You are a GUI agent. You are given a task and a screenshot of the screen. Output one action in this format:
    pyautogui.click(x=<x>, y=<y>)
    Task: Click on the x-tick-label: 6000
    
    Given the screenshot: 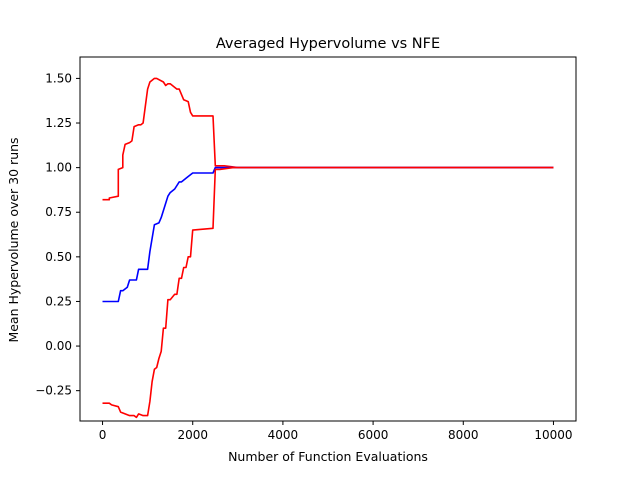 What is the action you would take?
    pyautogui.click(x=373, y=435)
    